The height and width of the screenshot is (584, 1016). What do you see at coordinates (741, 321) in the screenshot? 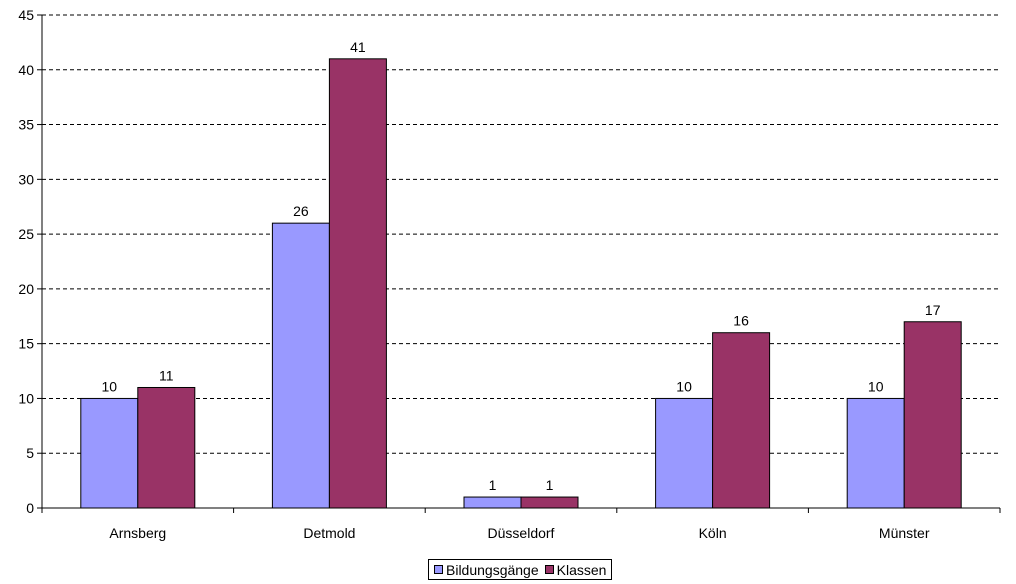
I see `data-label: 16` at bounding box center [741, 321].